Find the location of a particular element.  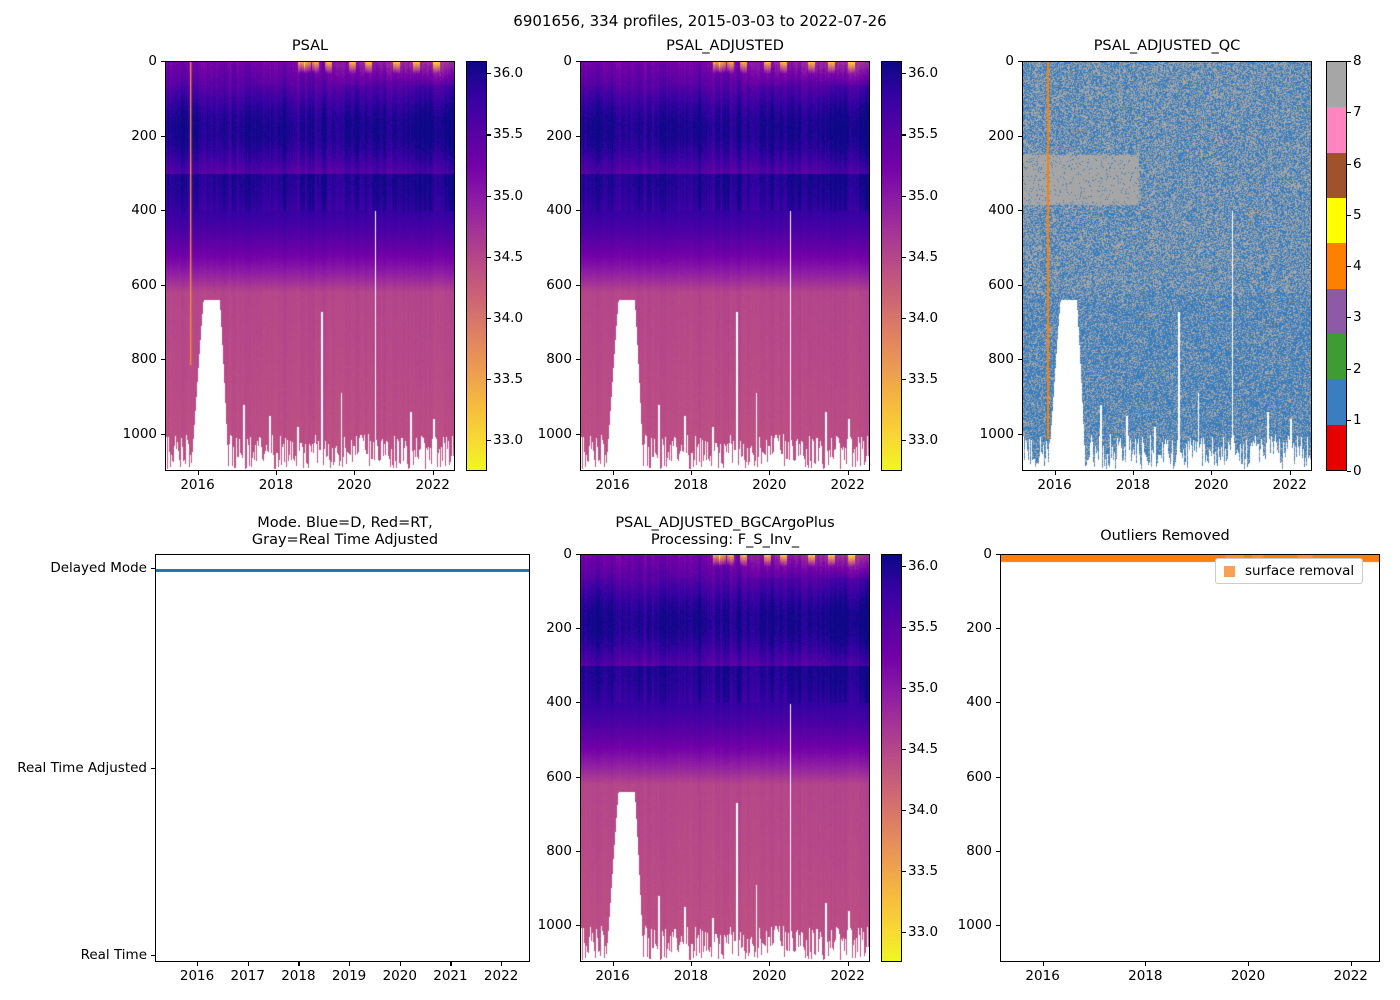

cbtick-label-psaladj-33.0: 33.0 is located at coordinates (923, 440).